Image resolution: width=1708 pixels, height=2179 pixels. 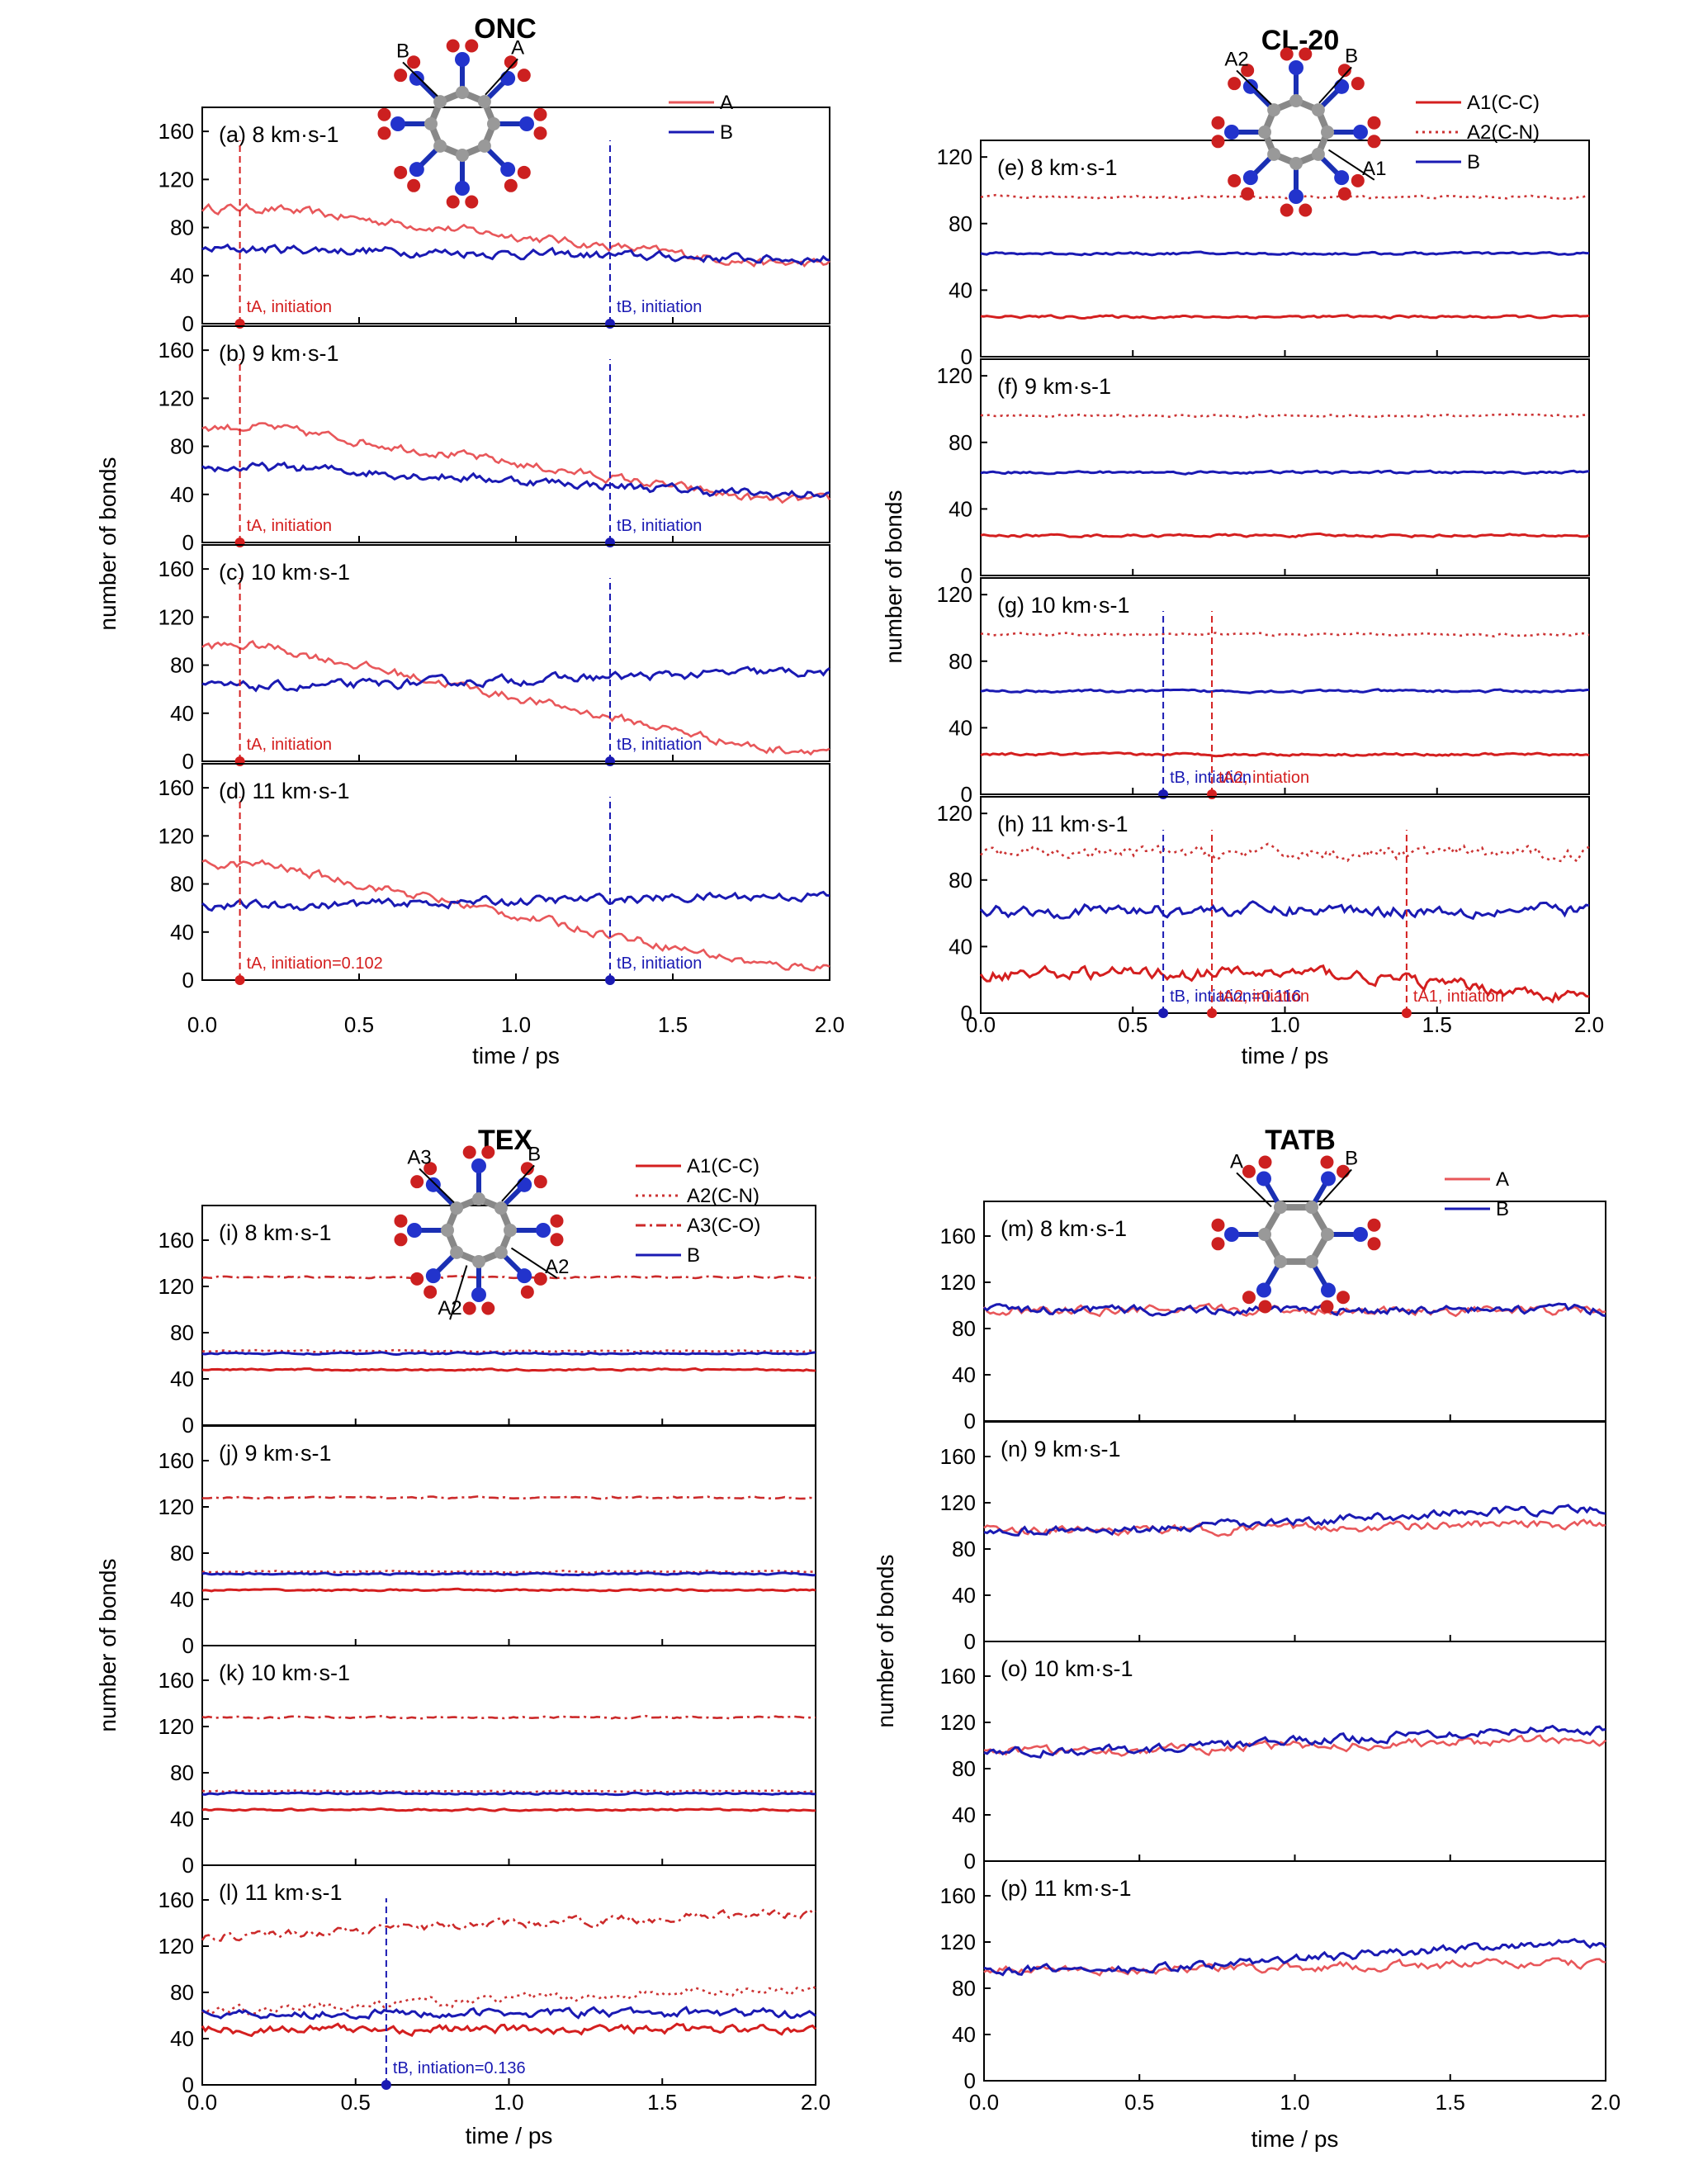 I want to click on molecule-diagram: A2 B A1, so click(x=1298, y=131).